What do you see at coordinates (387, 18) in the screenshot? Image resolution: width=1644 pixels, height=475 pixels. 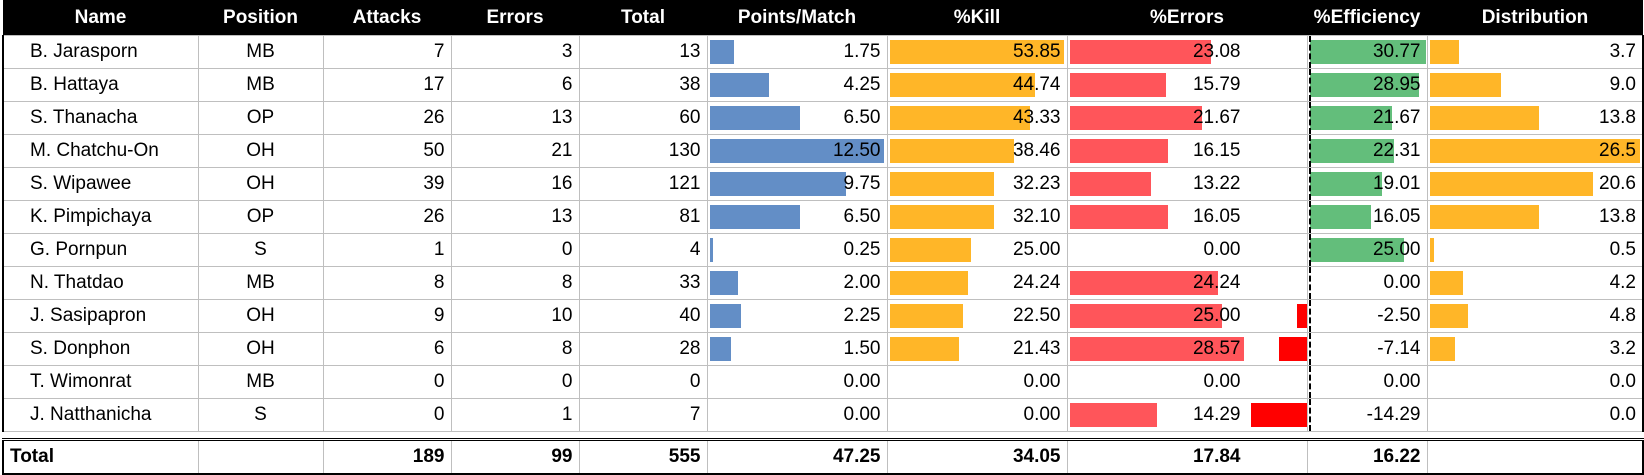 I see `header-attacks: Attacks` at bounding box center [387, 18].